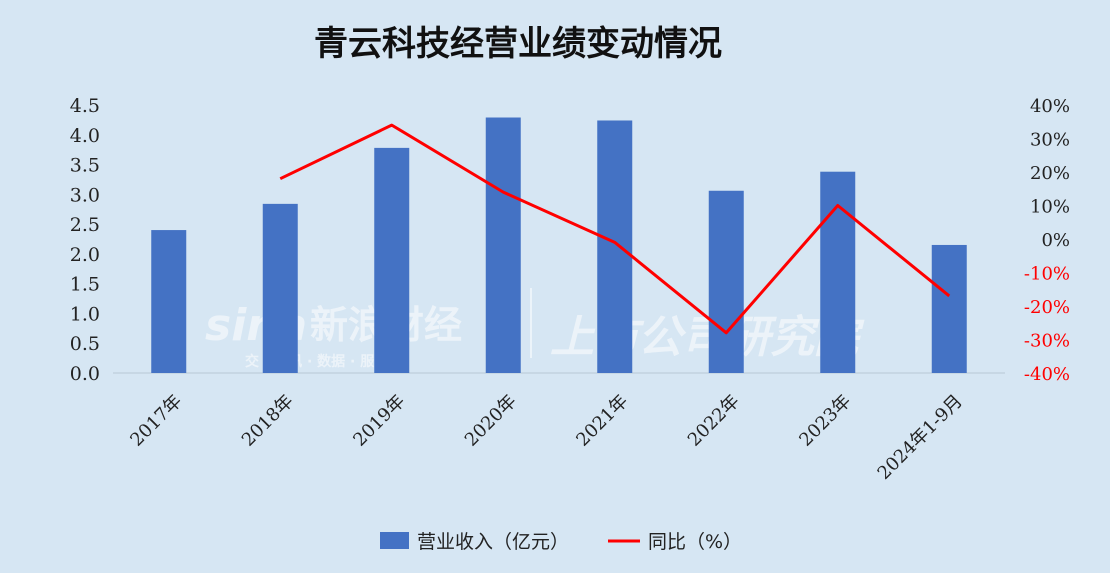  I want to click on y-right-tick-label: -20%, so click(1047, 307).